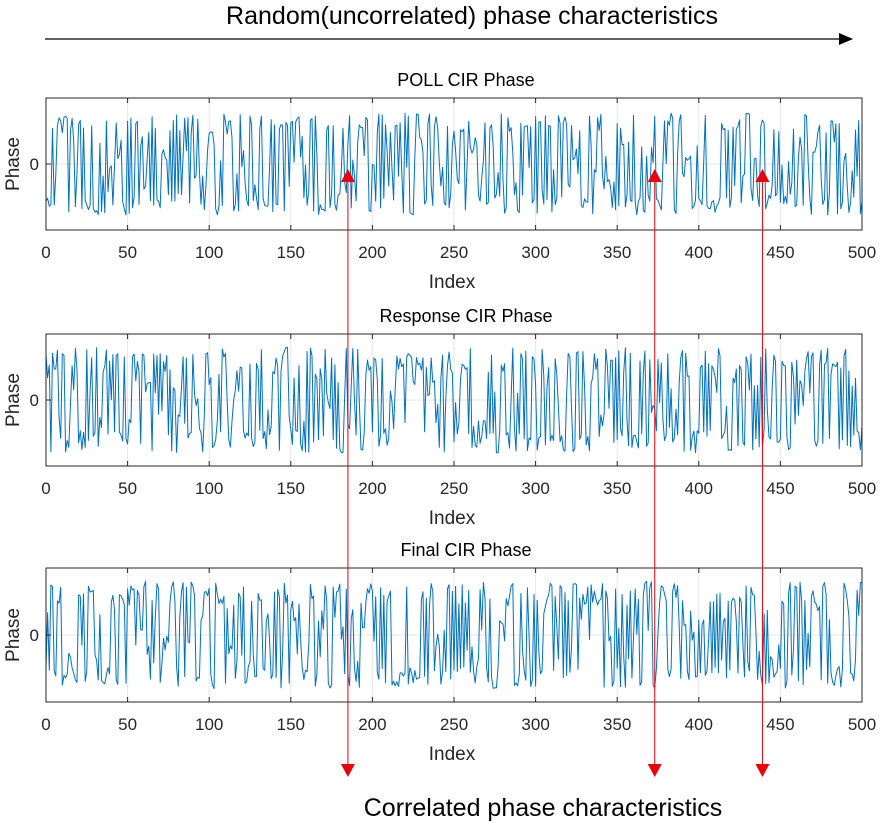  Describe the element at coordinates (465, 550) in the screenshot. I see `plot-title: Final CIR Phase` at that location.